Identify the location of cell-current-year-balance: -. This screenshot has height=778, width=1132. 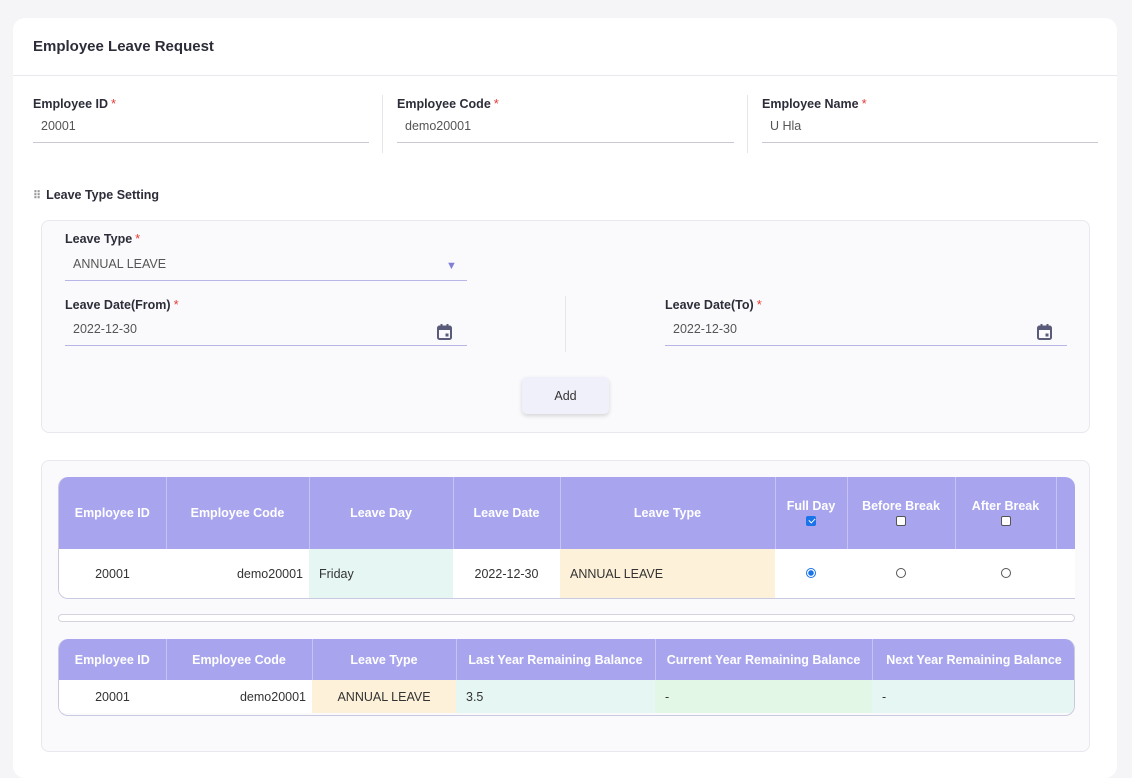
(763, 696).